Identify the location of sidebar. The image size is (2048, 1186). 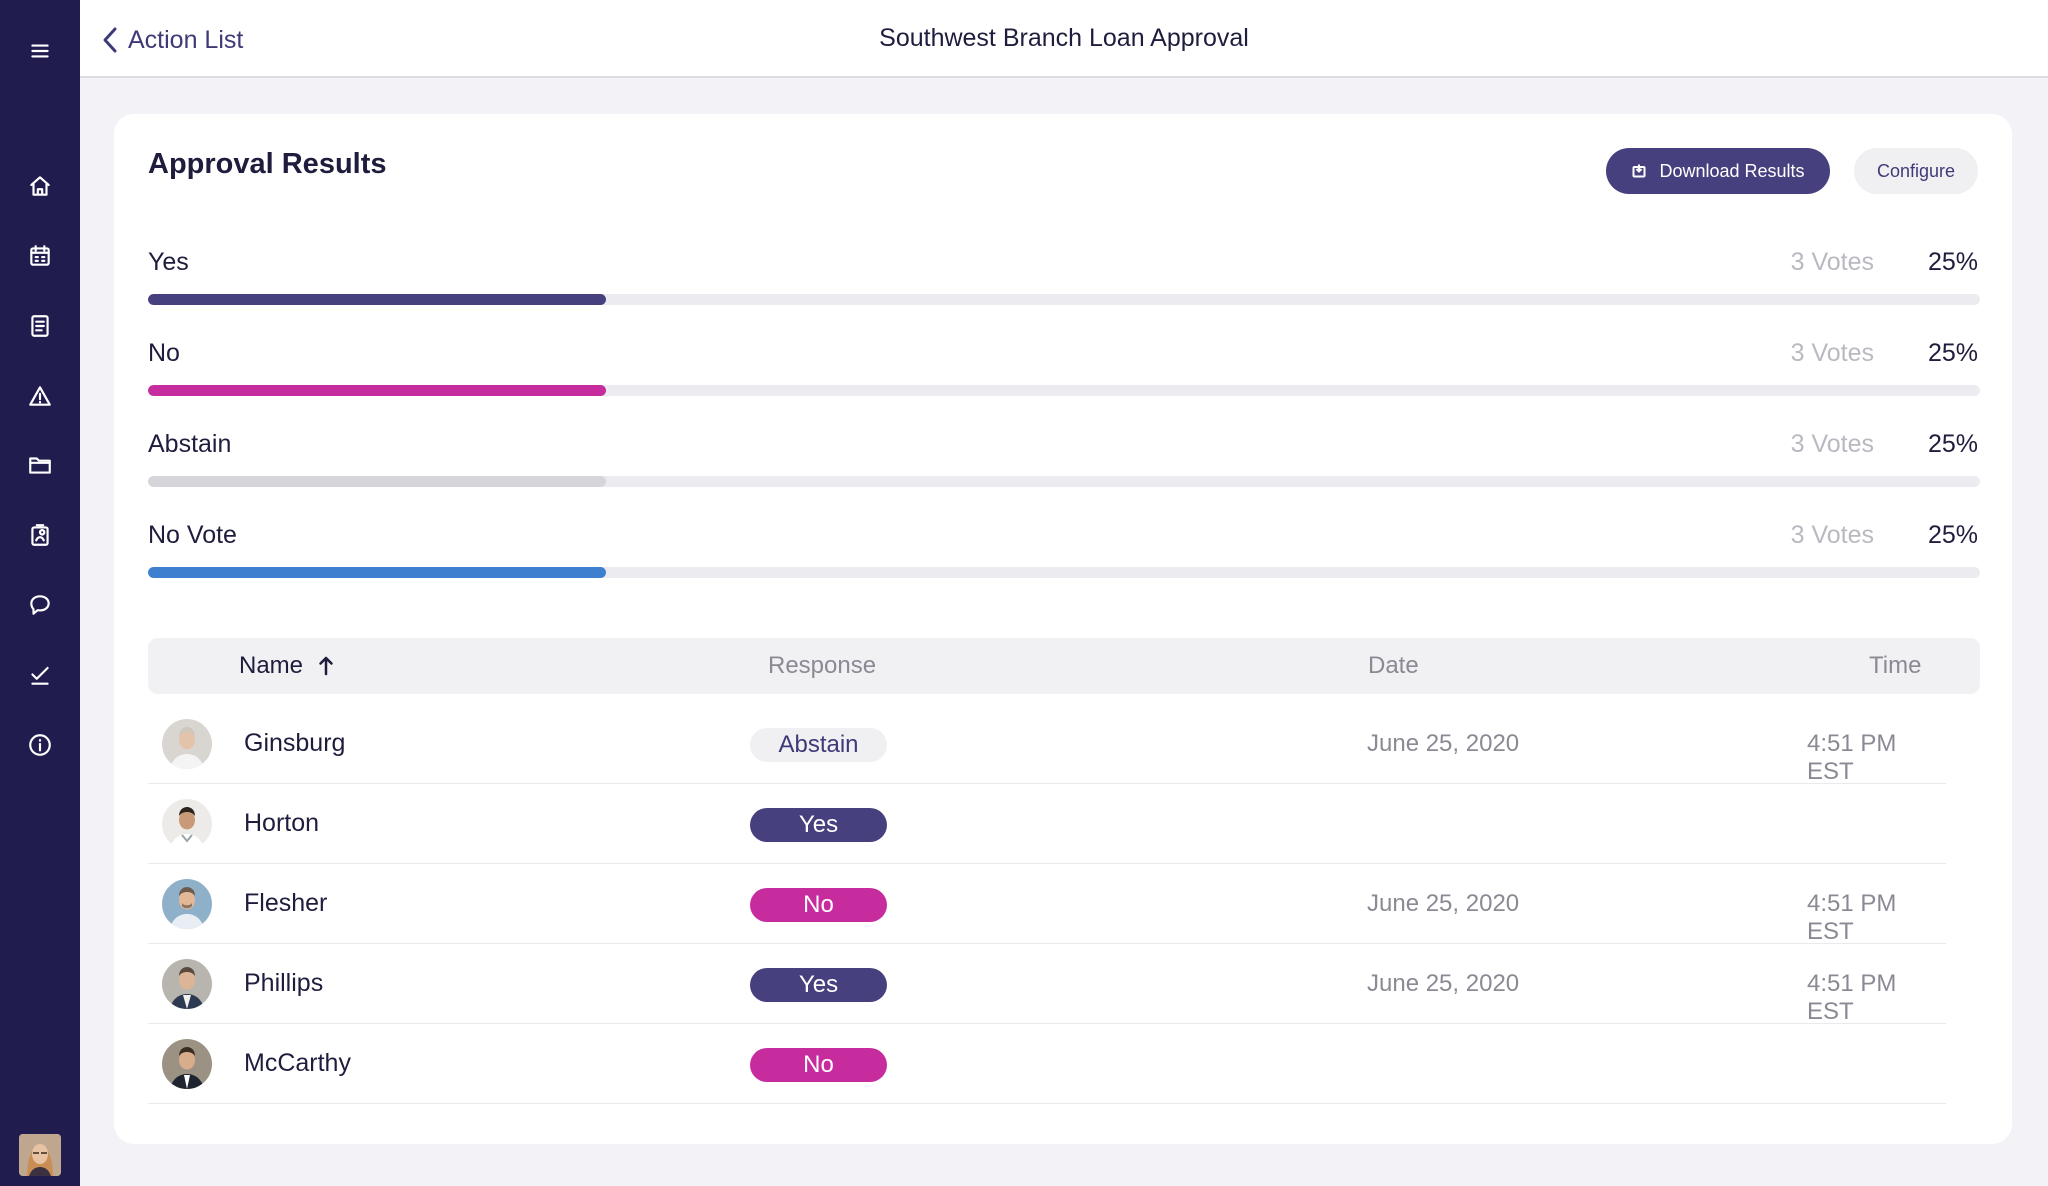
(40, 593).